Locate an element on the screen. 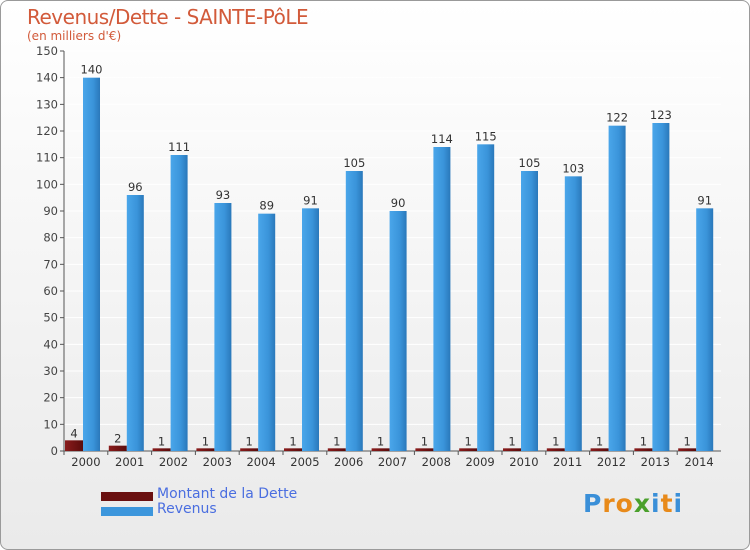  data-label-revenue: 90 is located at coordinates (398, 203).